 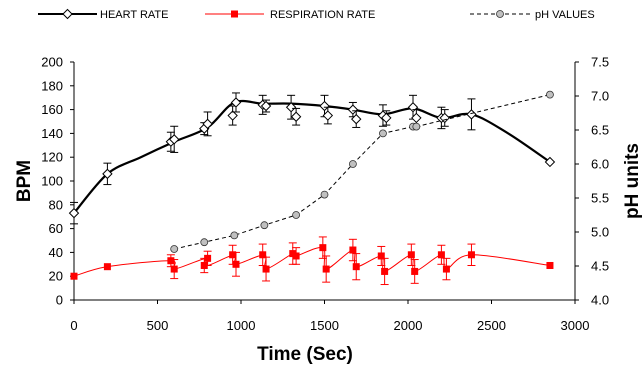 I want to click on x-tick-label: 1500, so click(x=324, y=325).